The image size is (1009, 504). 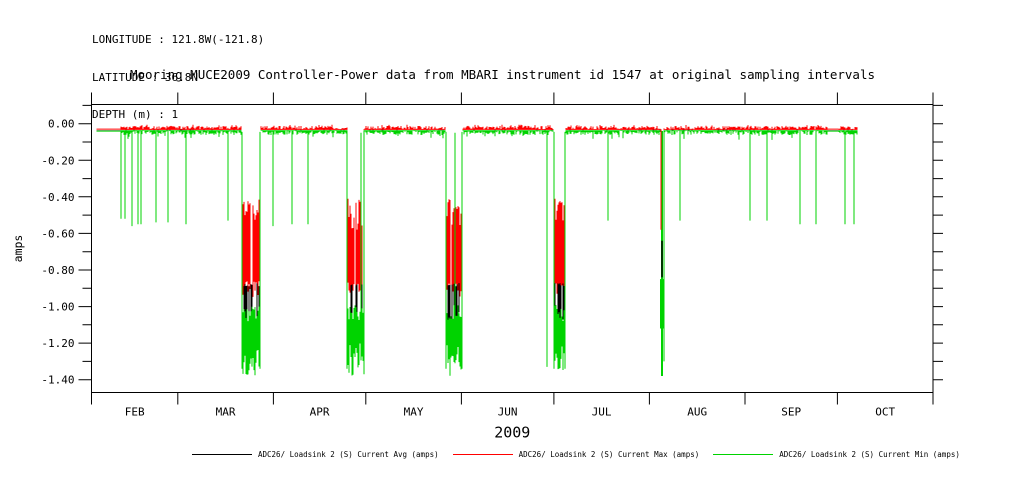 What do you see at coordinates (791, 412) in the screenshot?
I see `x-tick-label: SEP` at bounding box center [791, 412].